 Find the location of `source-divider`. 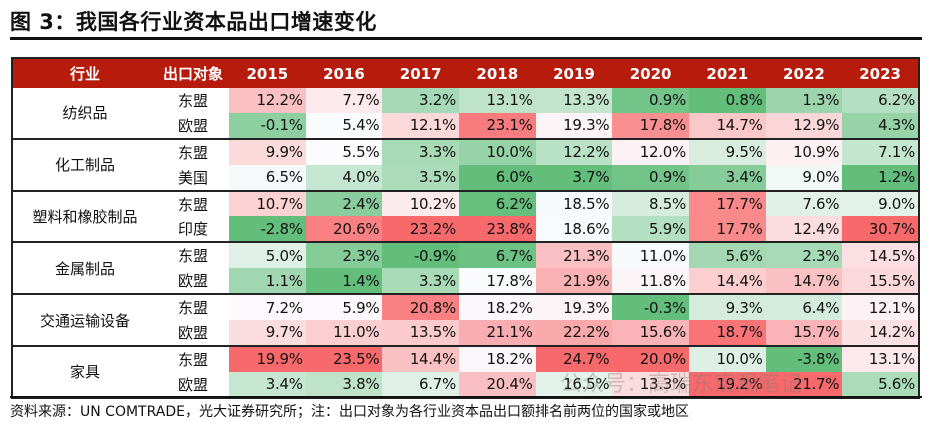

source-divider is located at coordinates (466, 397).